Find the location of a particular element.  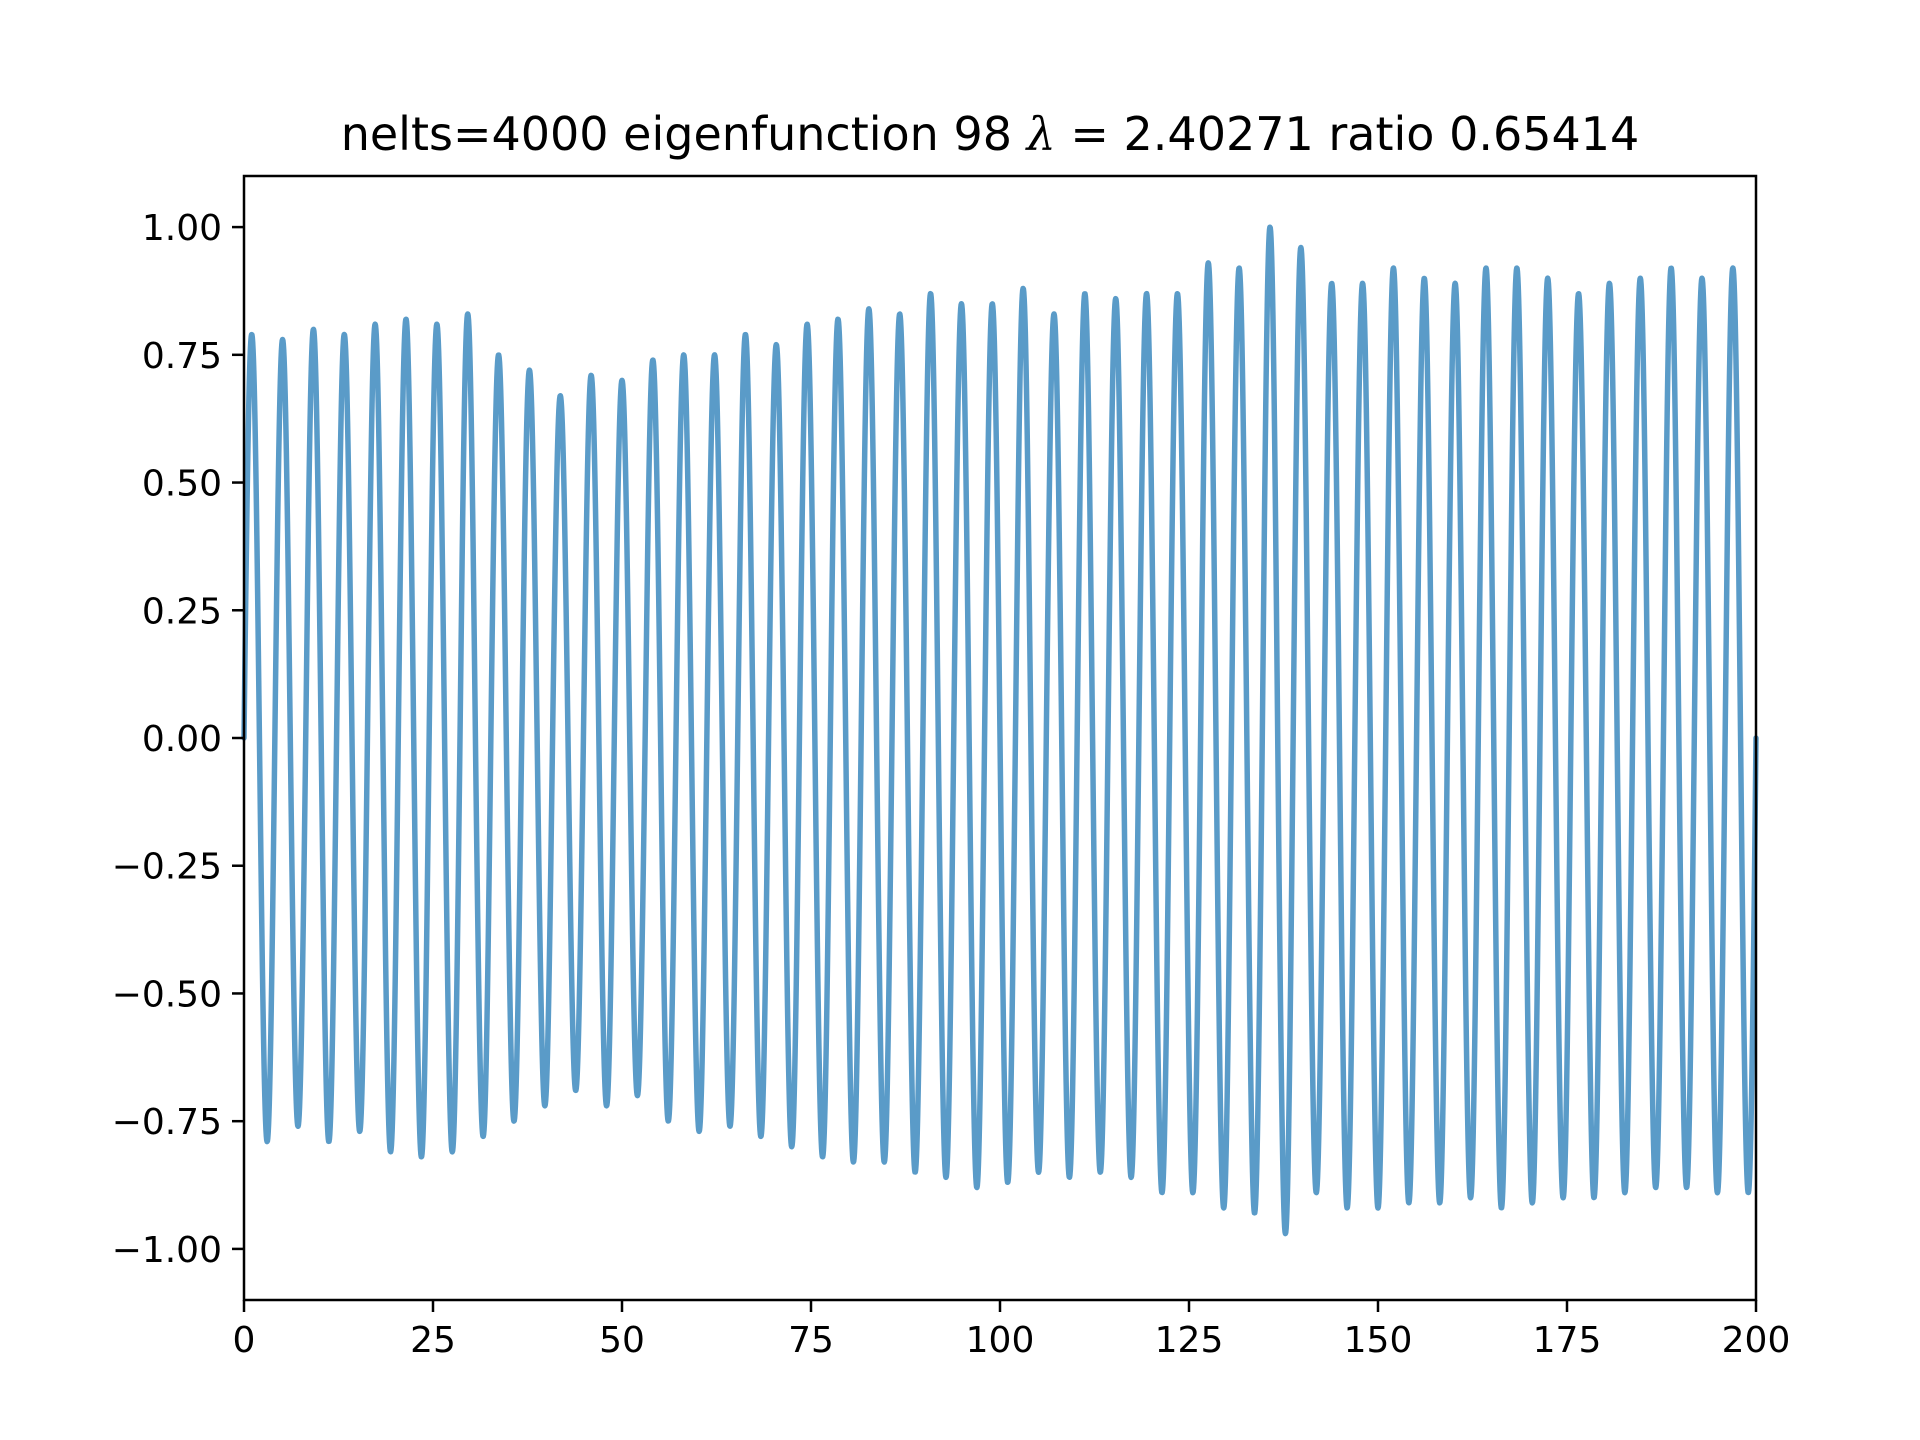

y-tick-label: 1.00 is located at coordinates (182, 228).